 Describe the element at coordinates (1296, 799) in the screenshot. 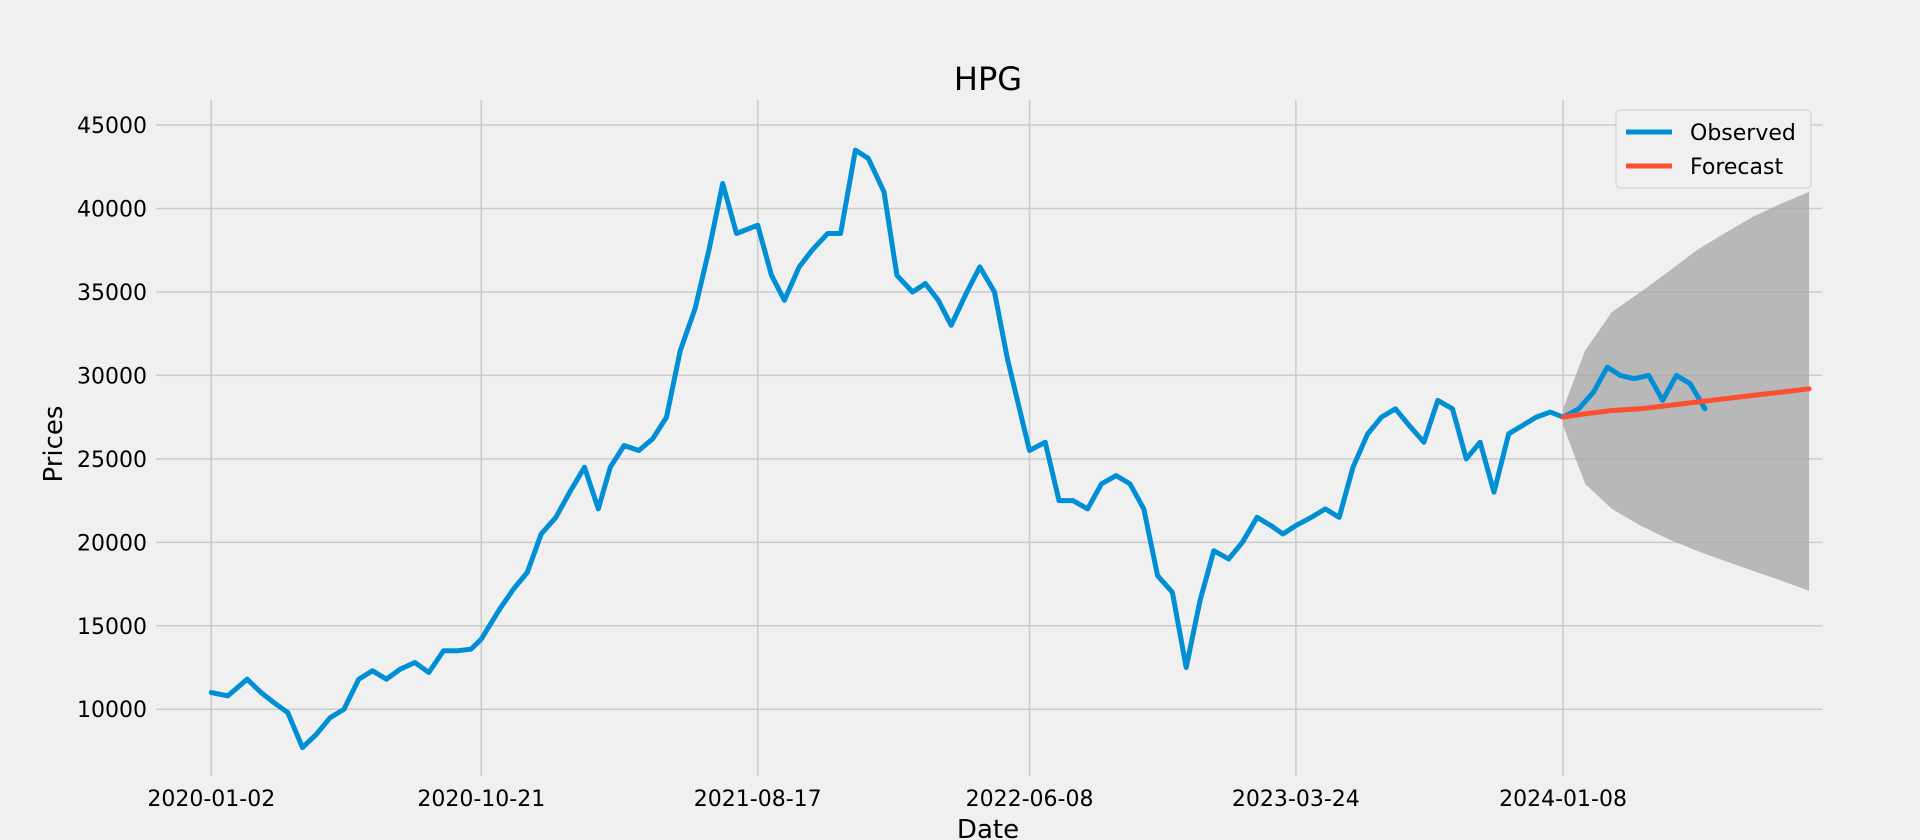

I see `x-tick-label: 2023-03-24` at that location.